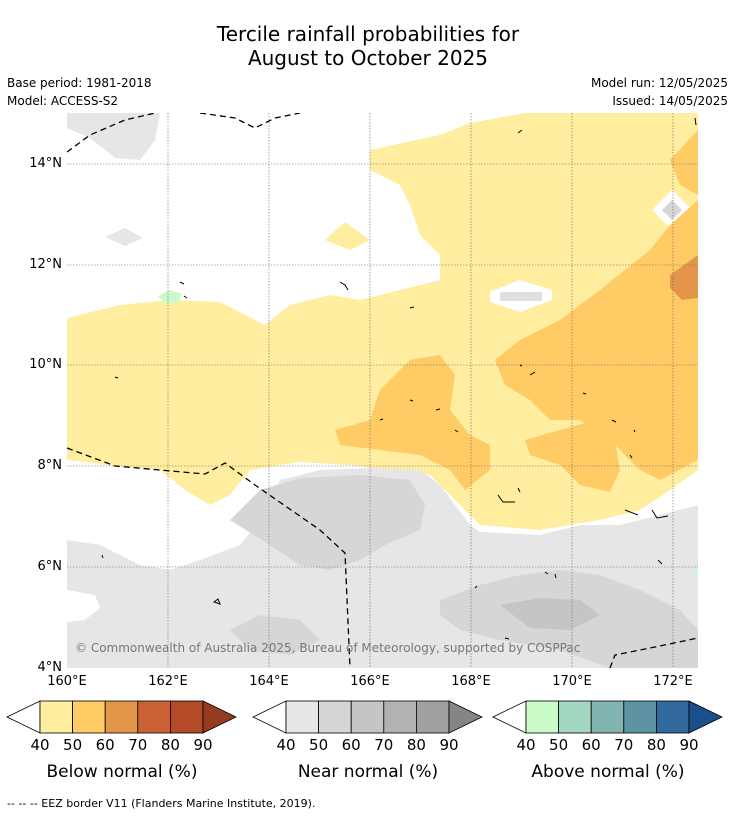  I want to click on meta-left: Base period: 1981-2018 Model: ACCESS-S2, so click(79, 92).